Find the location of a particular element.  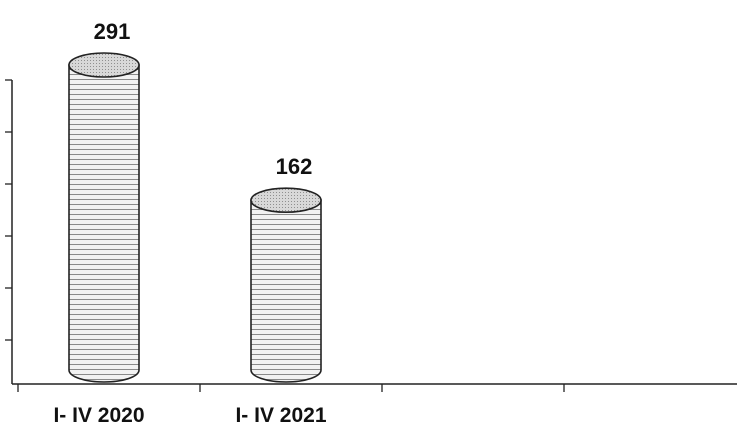

data-label: 162 is located at coordinates (294, 166).